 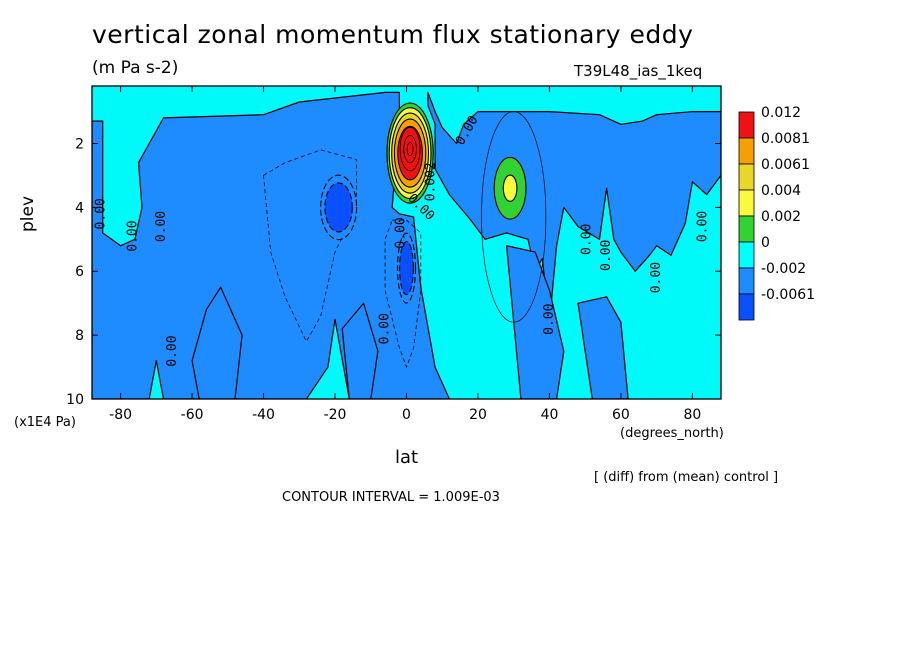 I want to click on colorbar-label: 0.012, so click(x=781, y=113).